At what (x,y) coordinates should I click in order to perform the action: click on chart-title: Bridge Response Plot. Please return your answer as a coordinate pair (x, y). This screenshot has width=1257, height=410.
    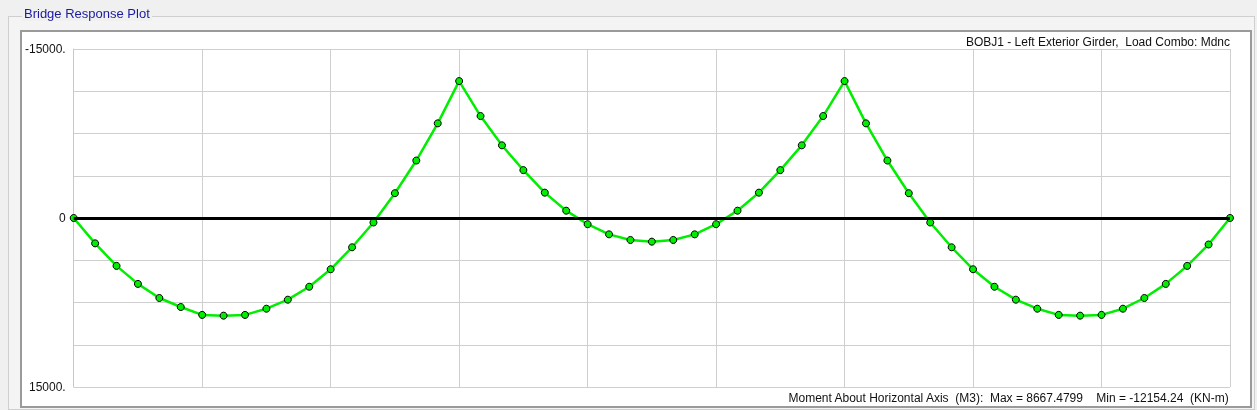
    Looking at the image, I should click on (87, 13).